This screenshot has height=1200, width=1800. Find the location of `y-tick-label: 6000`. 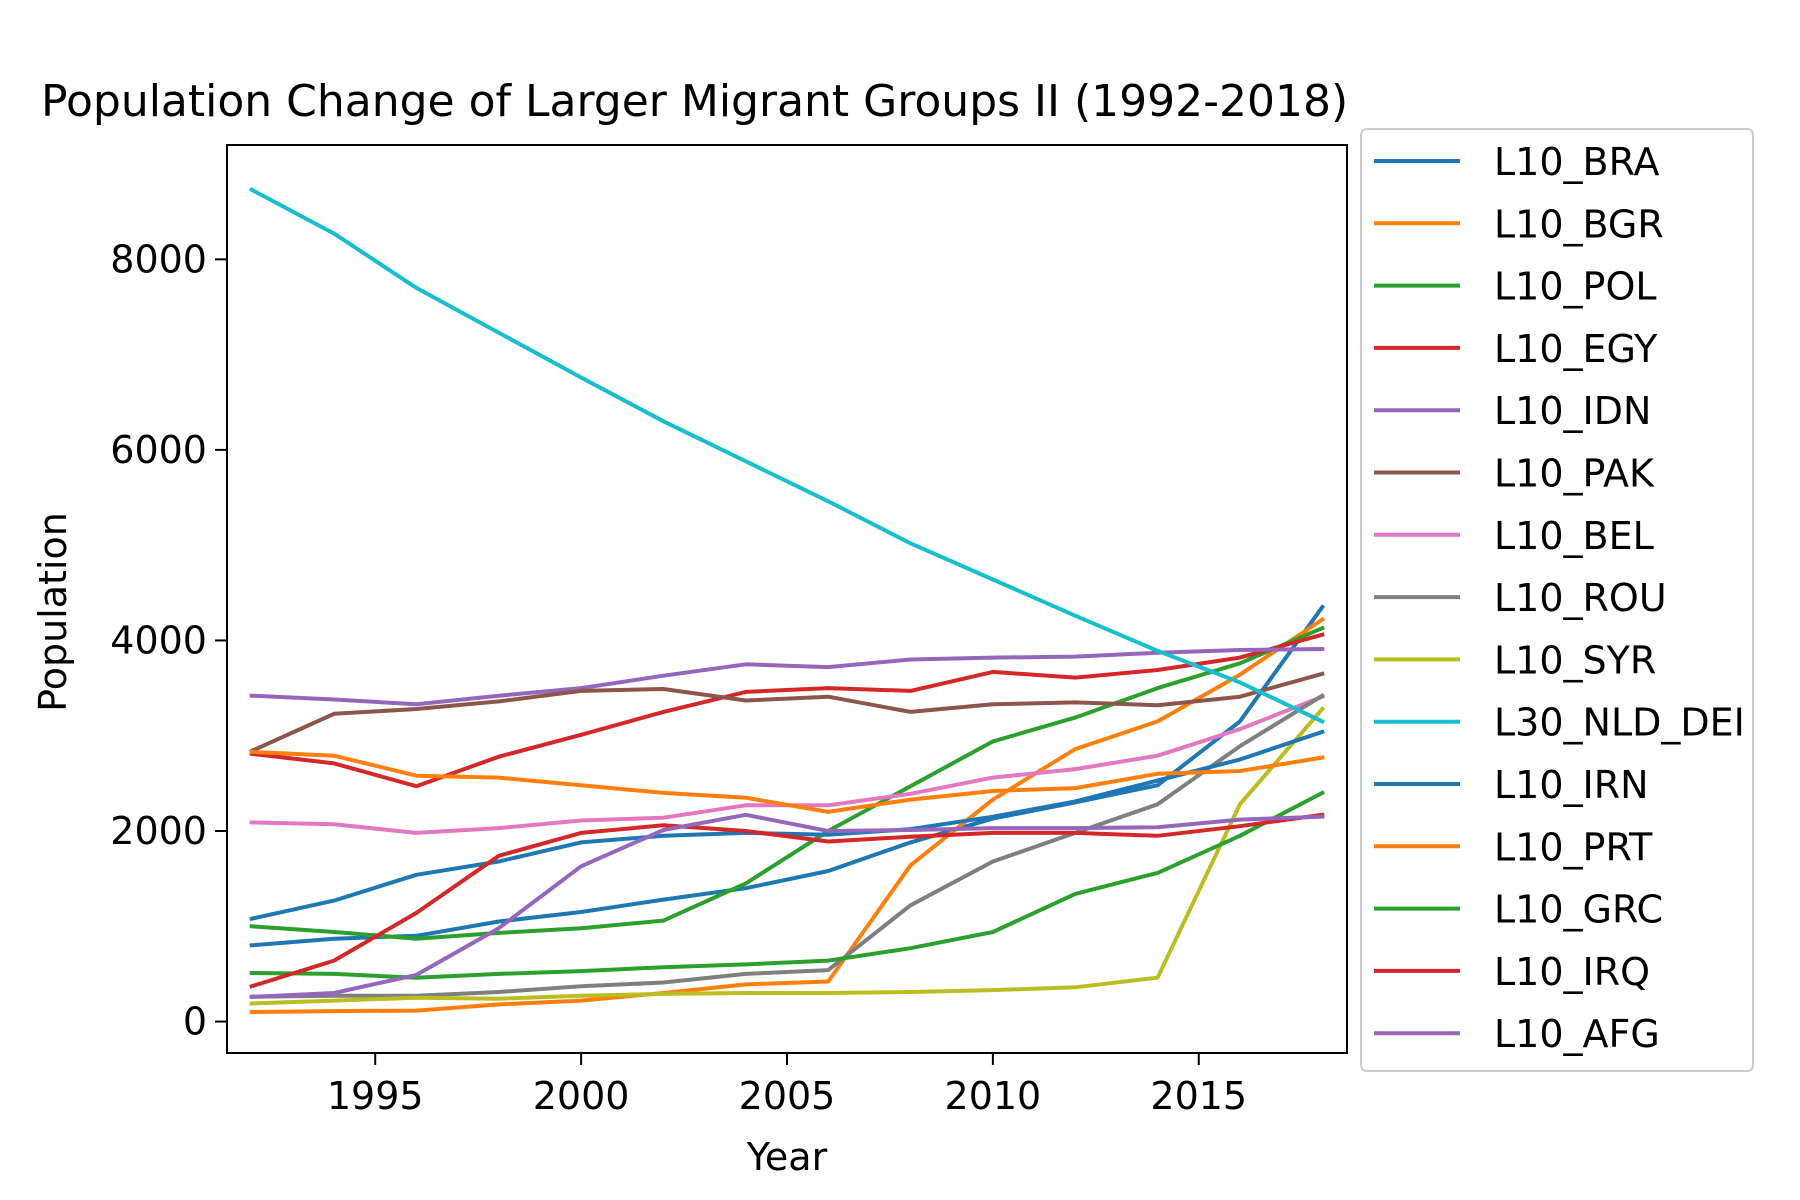

y-tick-label: 6000 is located at coordinates (158, 450).